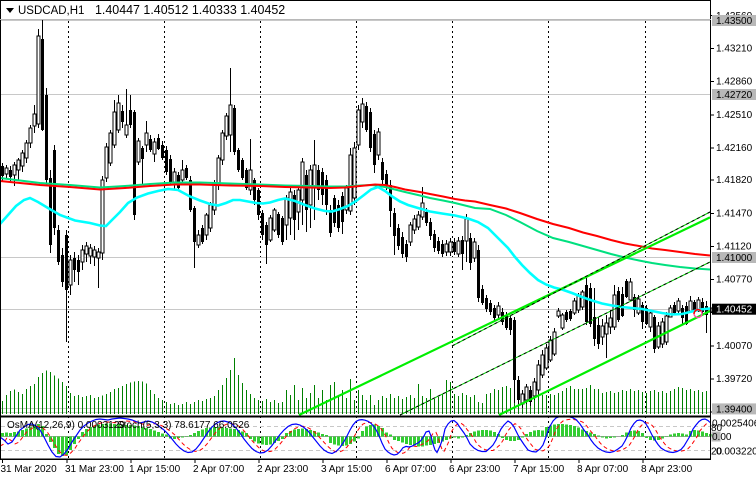 The height and width of the screenshot is (480, 756). What do you see at coordinates (475, 469) in the screenshot?
I see `svg-text: 6 Apr 23:00` at bounding box center [475, 469].